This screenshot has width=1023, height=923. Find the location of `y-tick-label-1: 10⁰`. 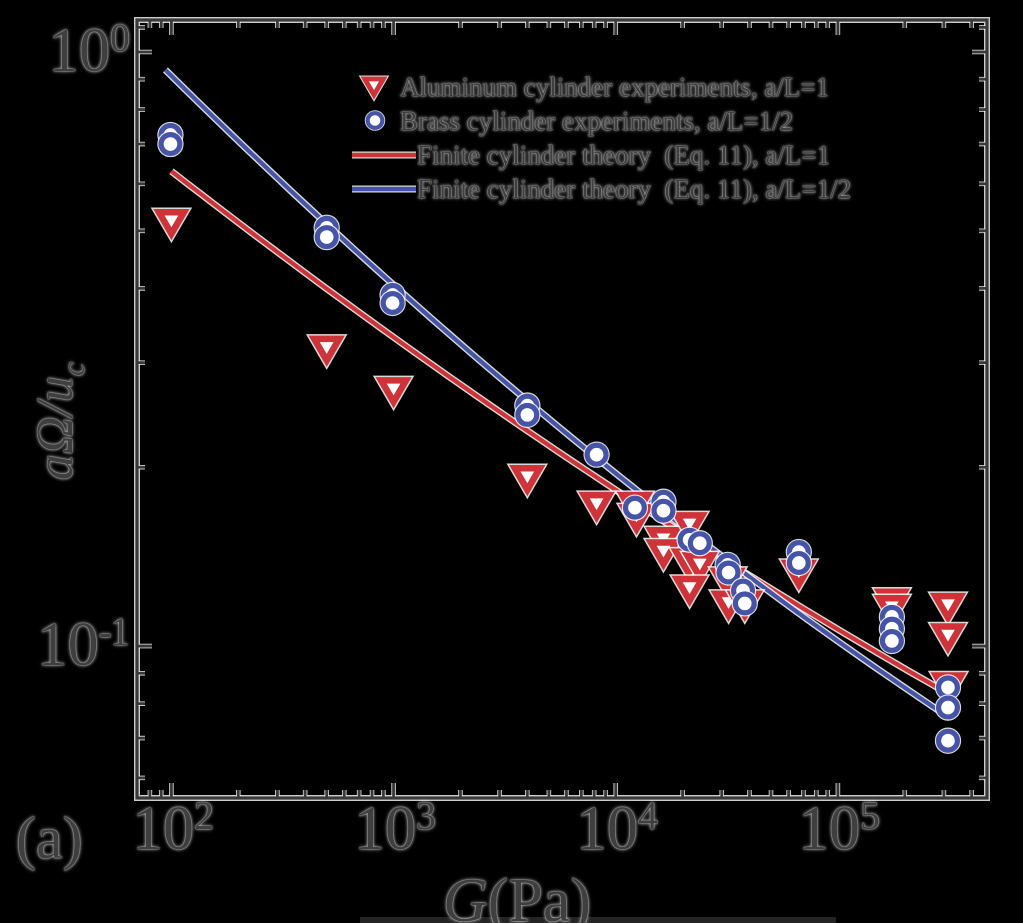

y-tick-label-1: 10⁰ is located at coordinates (89, 50).